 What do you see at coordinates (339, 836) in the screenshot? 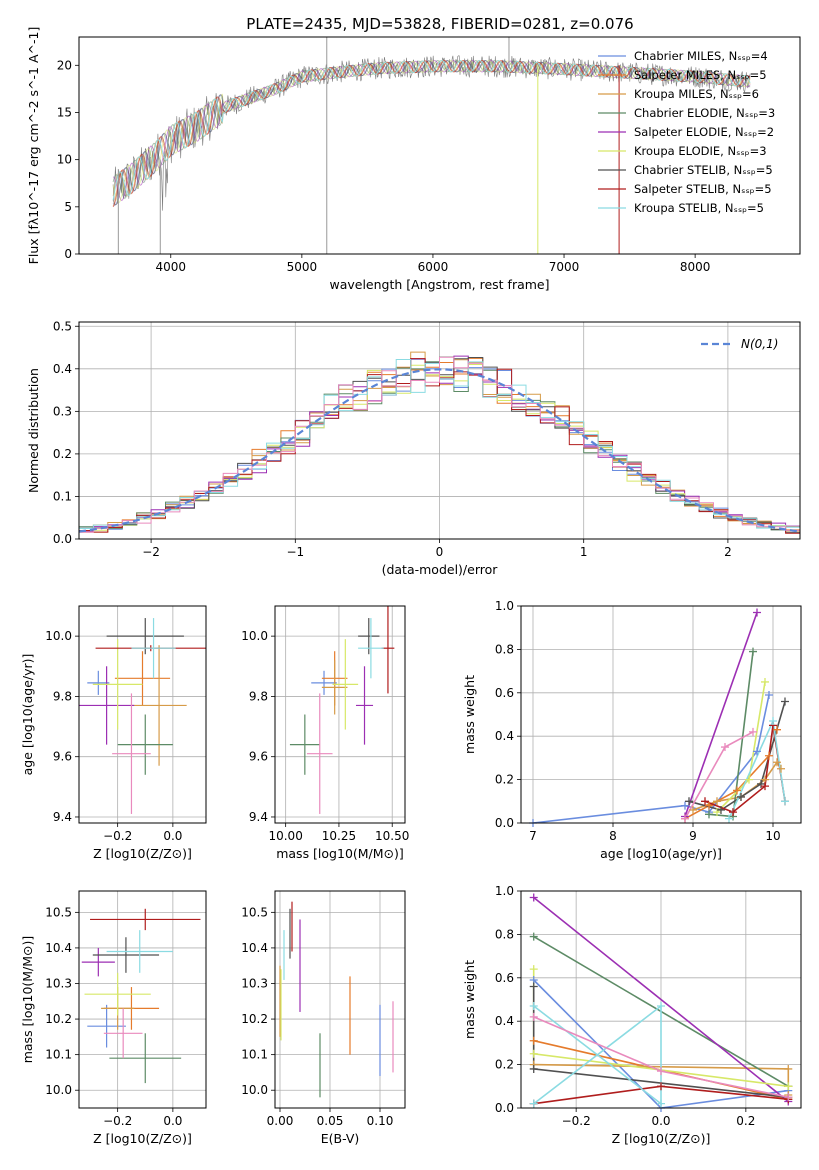
I see `x-tick-label: 10.25` at bounding box center [339, 836].